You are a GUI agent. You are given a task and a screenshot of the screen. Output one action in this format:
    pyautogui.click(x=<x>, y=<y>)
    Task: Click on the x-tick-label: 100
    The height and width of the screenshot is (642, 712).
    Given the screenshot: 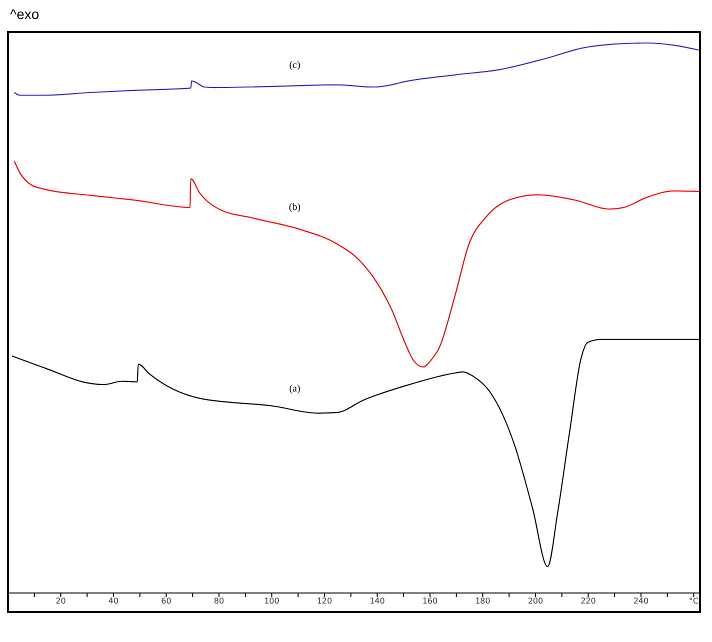 What is the action you would take?
    pyautogui.click(x=272, y=601)
    